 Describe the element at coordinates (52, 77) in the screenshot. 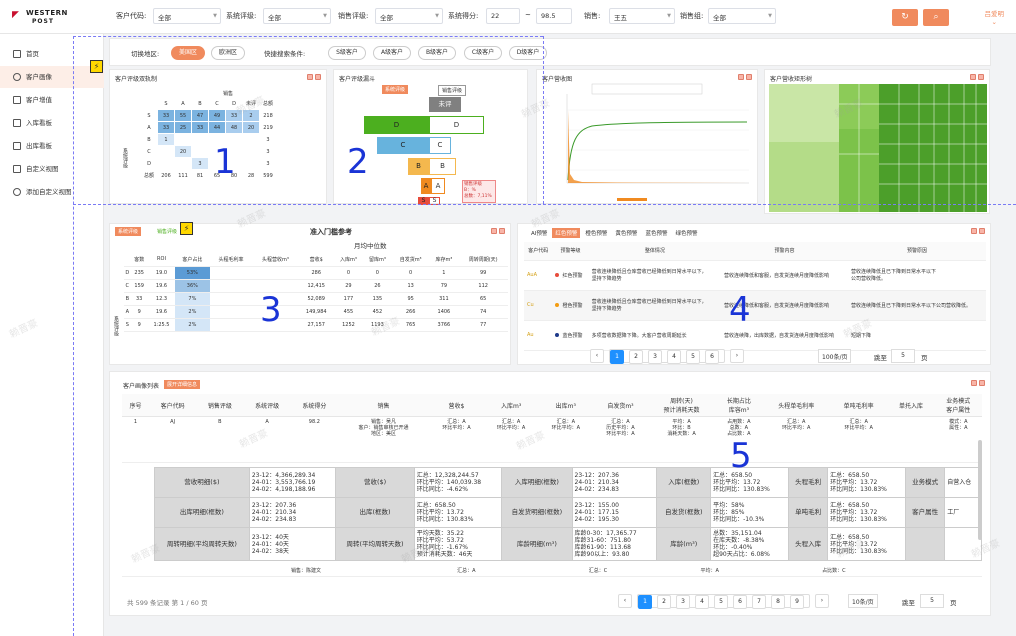

I see `sidebar-item-customer-profile: 客户画像` at that location.